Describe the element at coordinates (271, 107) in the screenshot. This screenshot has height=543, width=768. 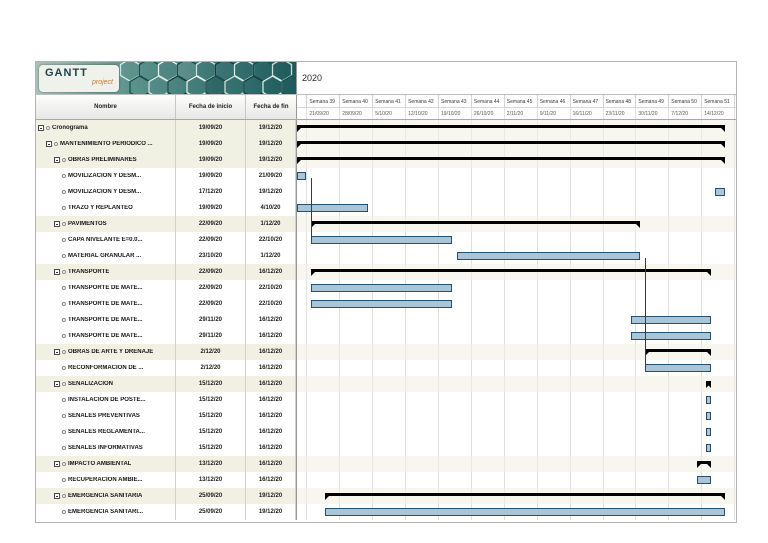
I see `column-header-fecha-fin: Fecha de fin` at that location.